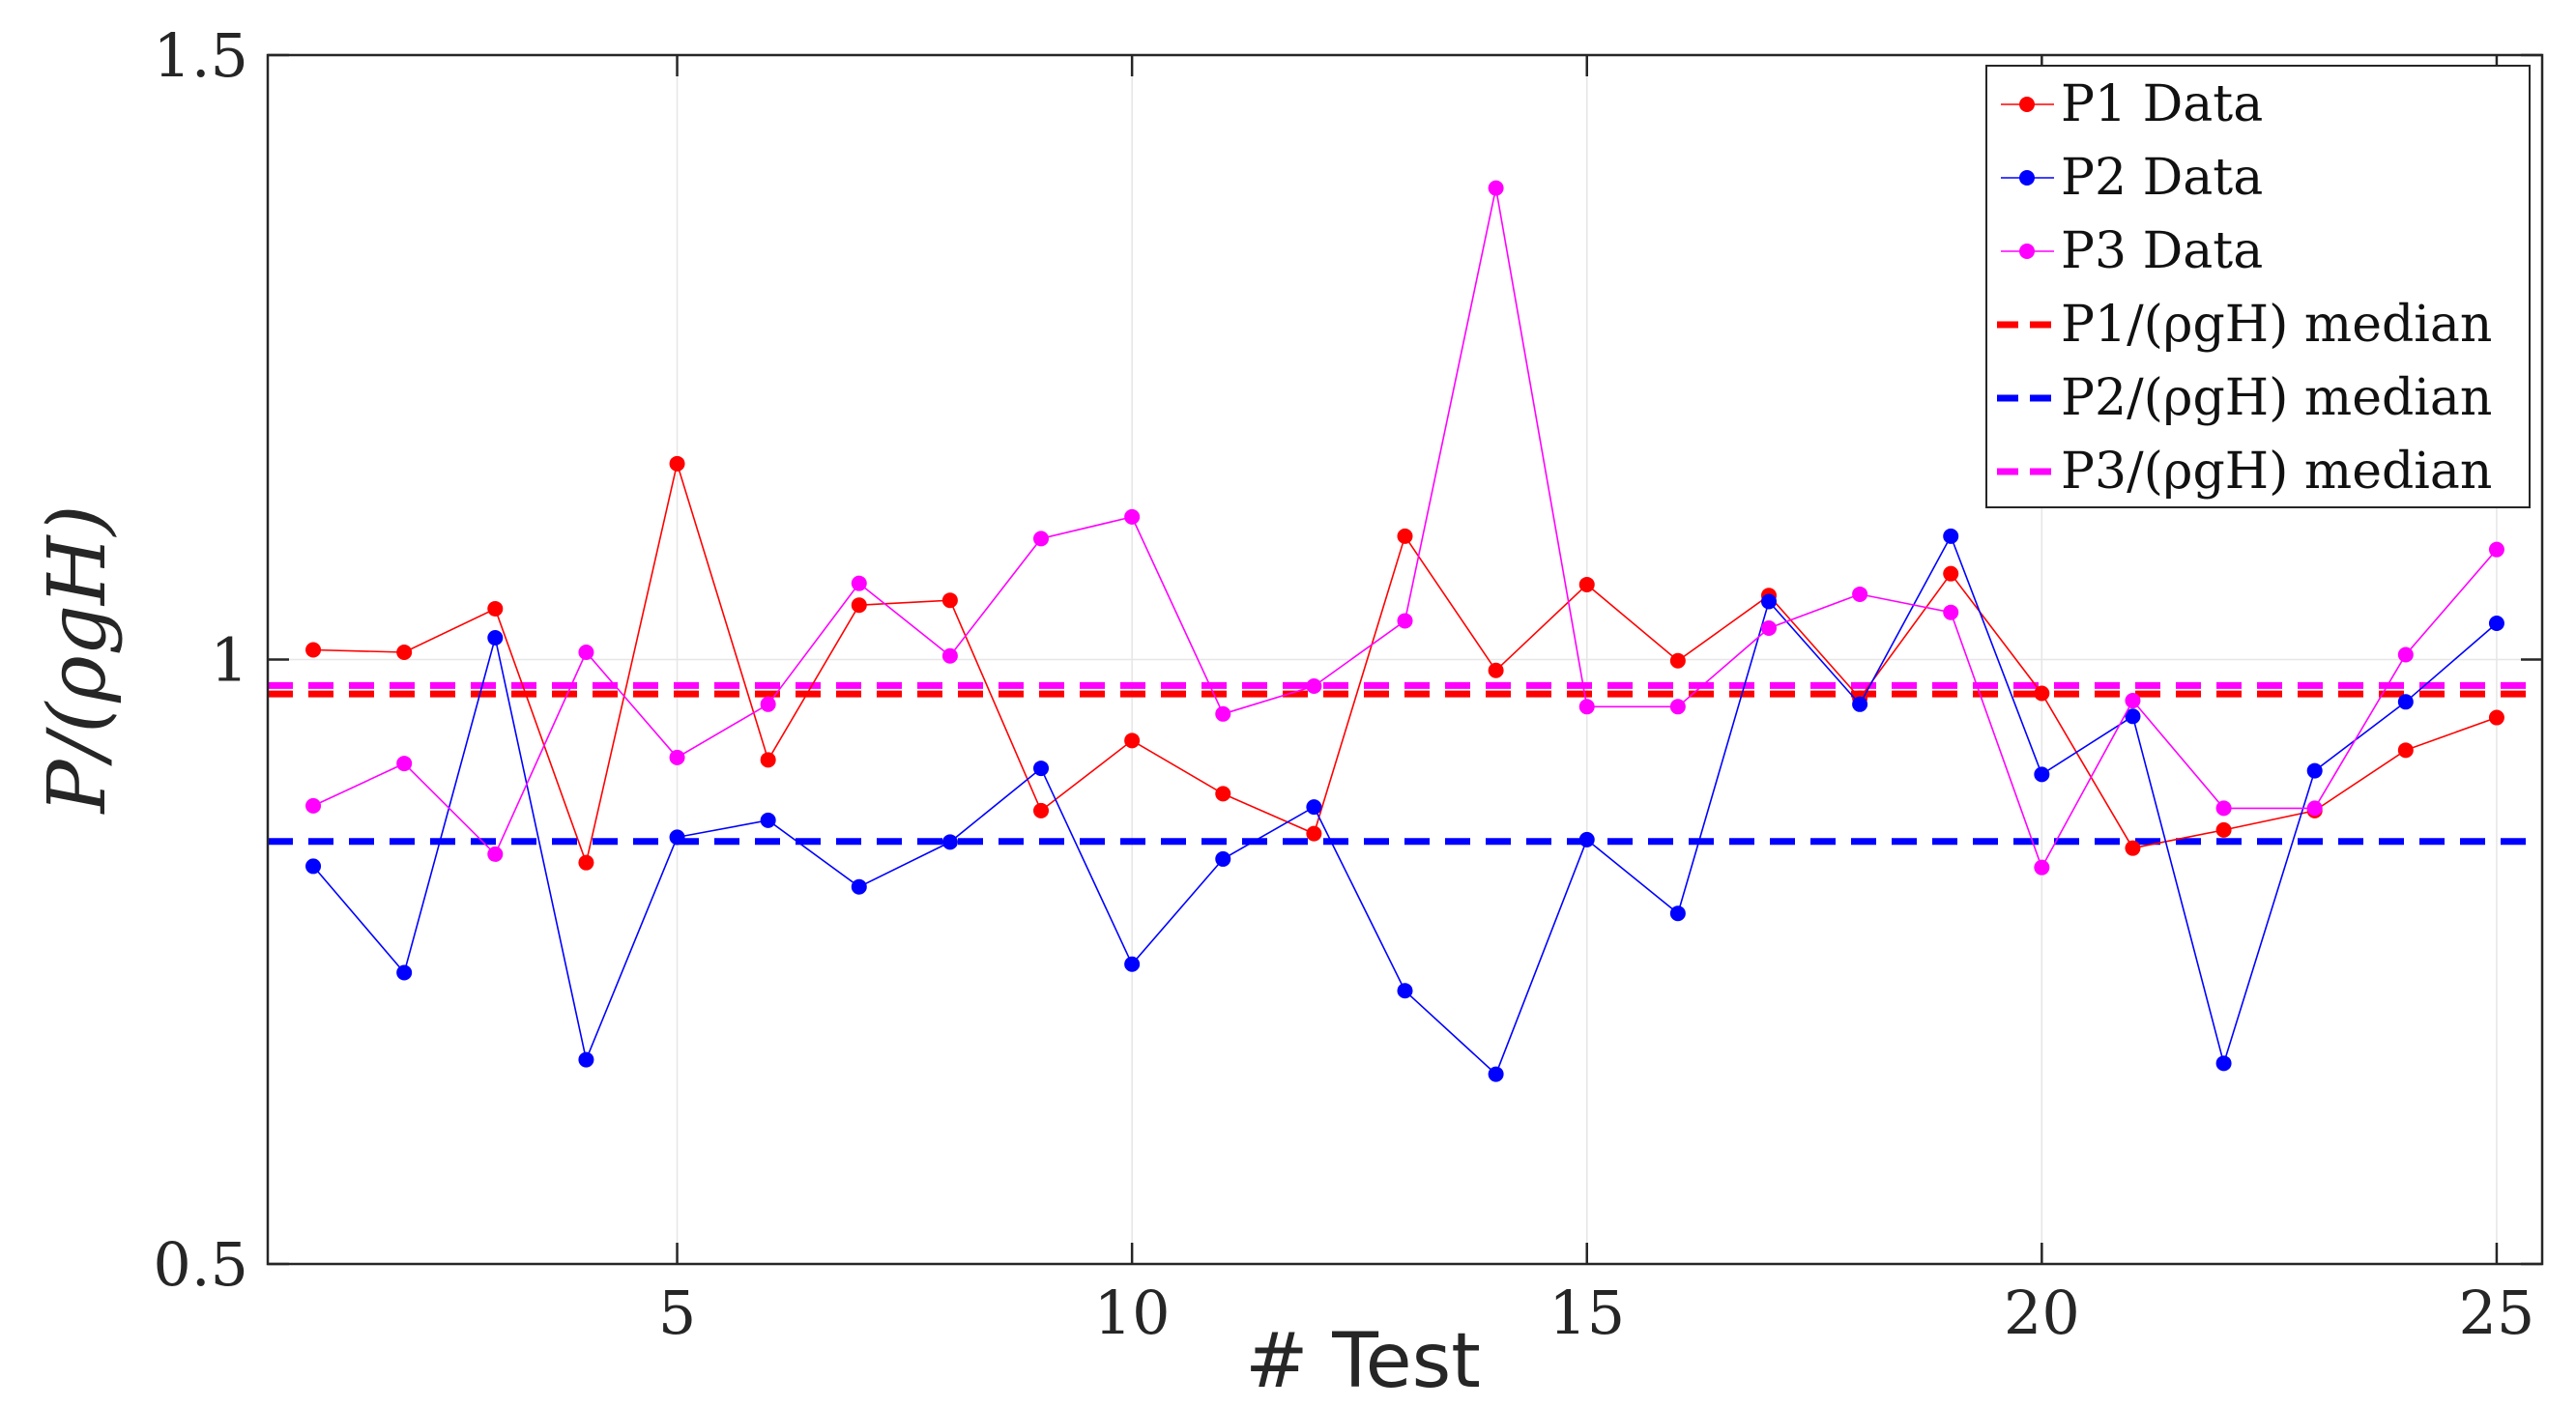  Describe the element at coordinates (1586, 1313) in the screenshot. I see `x-tick-label-15: 15` at that location.